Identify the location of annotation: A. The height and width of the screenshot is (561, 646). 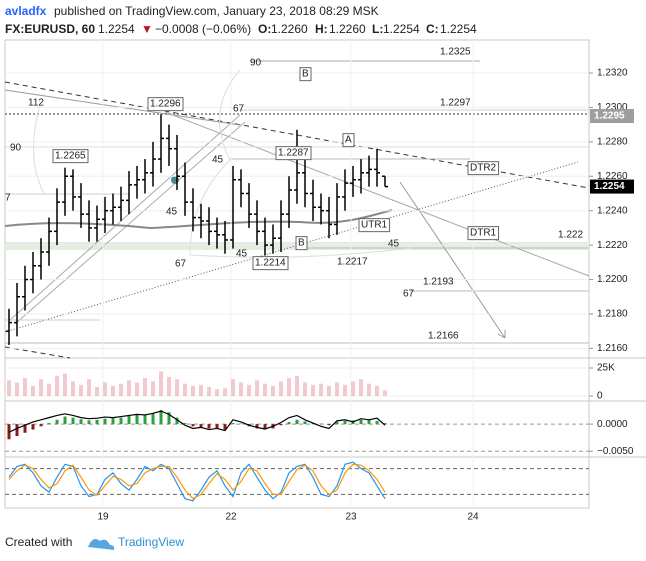
(348, 140).